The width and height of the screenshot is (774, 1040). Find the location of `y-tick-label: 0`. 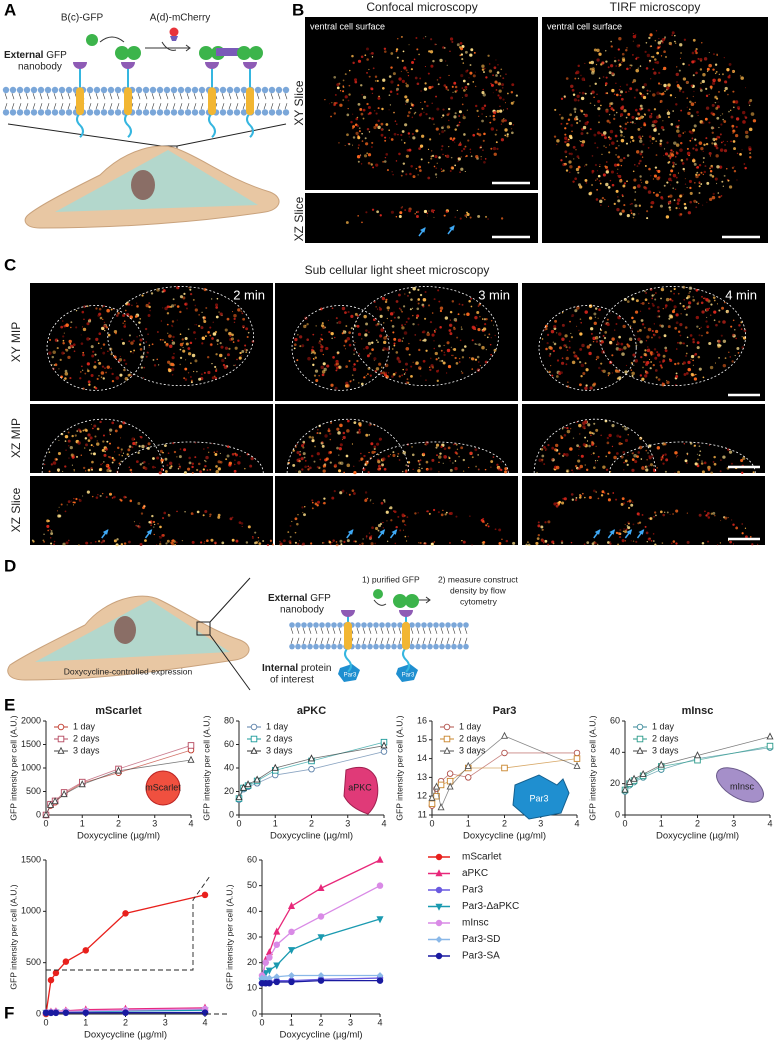

y-tick-label: 0 is located at coordinates (617, 814).